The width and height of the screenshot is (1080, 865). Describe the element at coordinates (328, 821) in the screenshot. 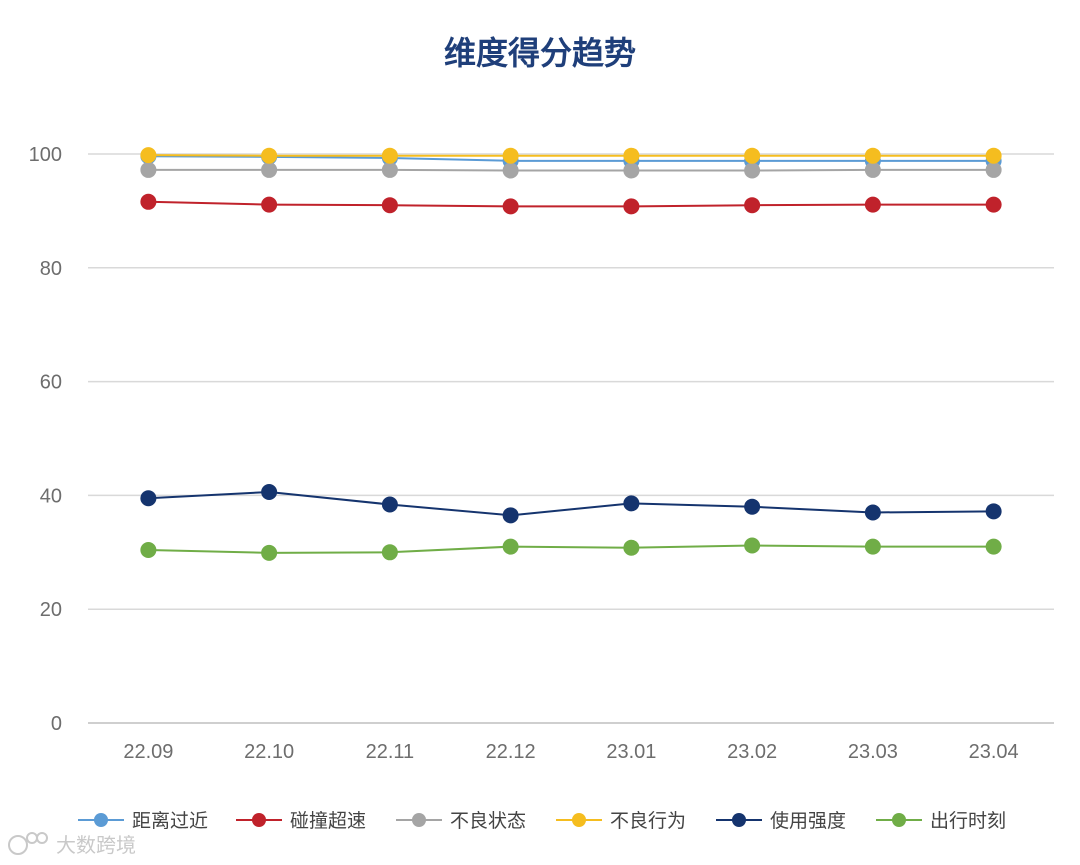

I see `legend-label: 碰撞超速` at that location.